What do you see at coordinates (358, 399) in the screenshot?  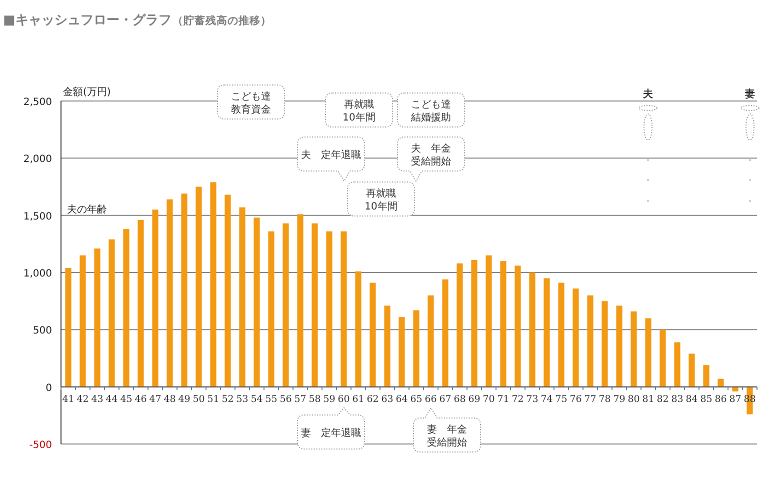 I see `x-tick-label: 61` at bounding box center [358, 399].